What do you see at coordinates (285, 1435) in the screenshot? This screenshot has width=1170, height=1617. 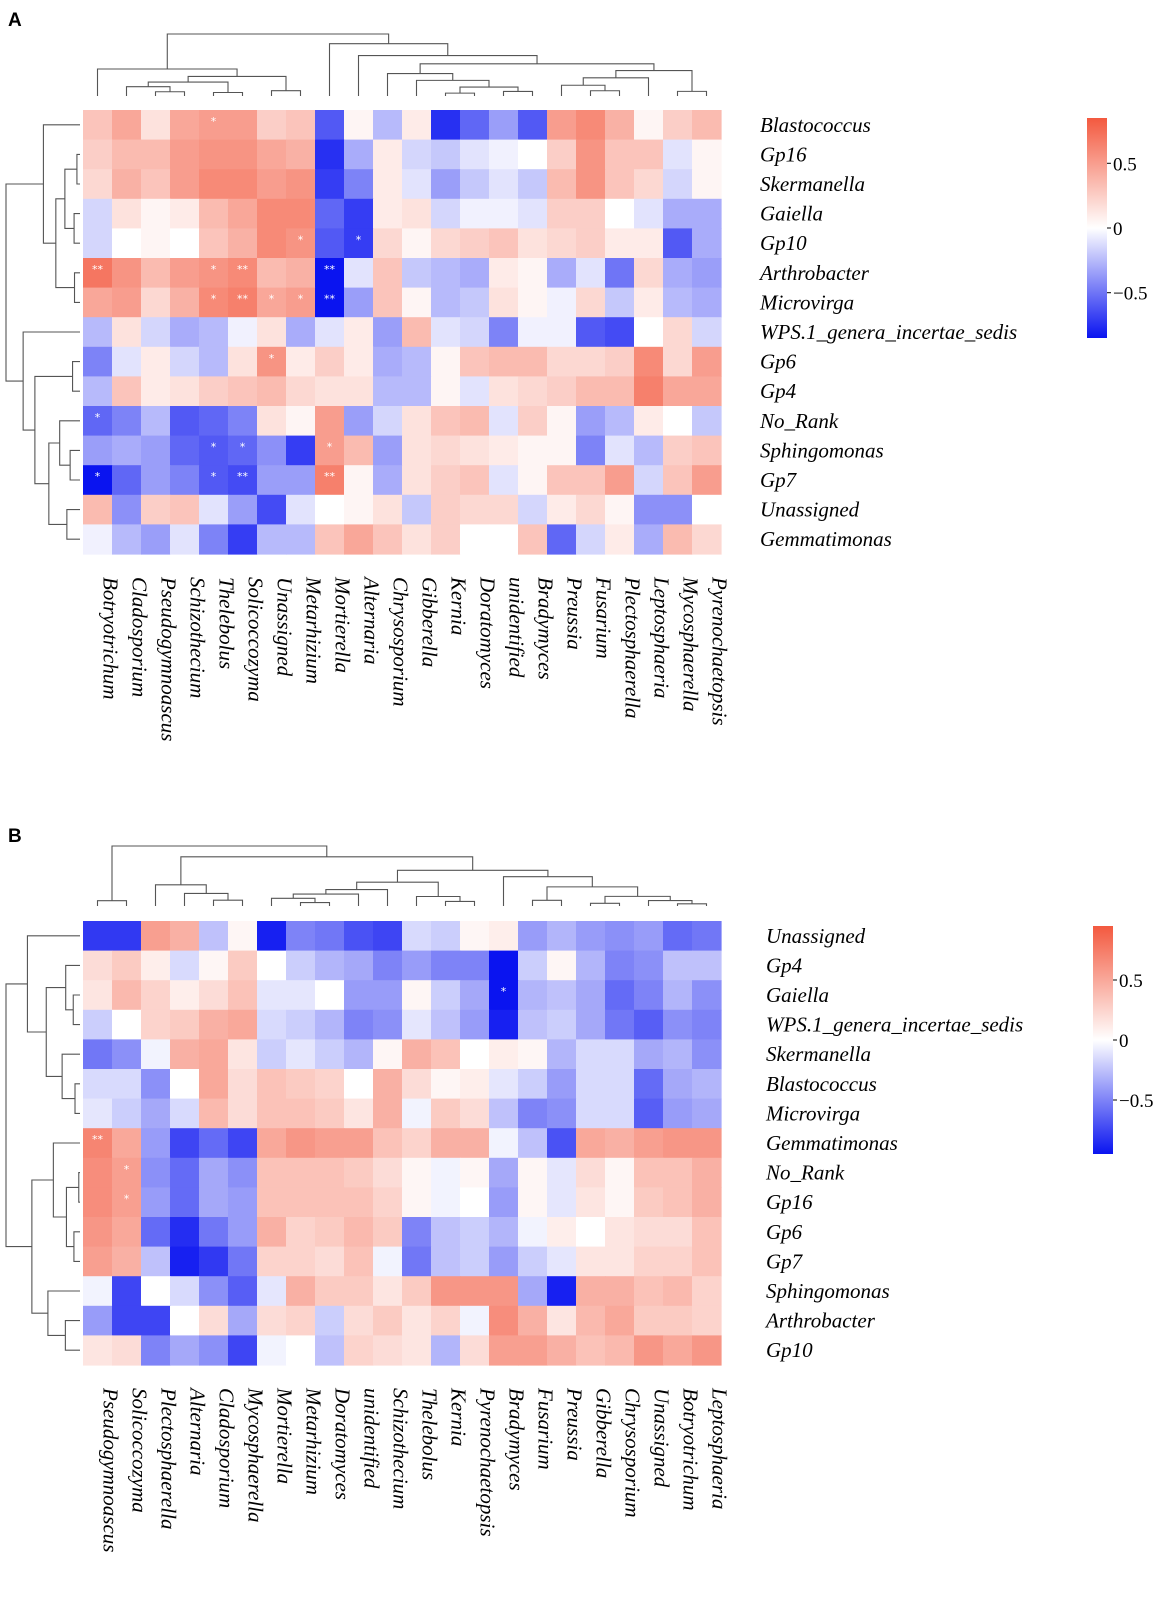 I see `column-label: Mortierella` at bounding box center [285, 1435].